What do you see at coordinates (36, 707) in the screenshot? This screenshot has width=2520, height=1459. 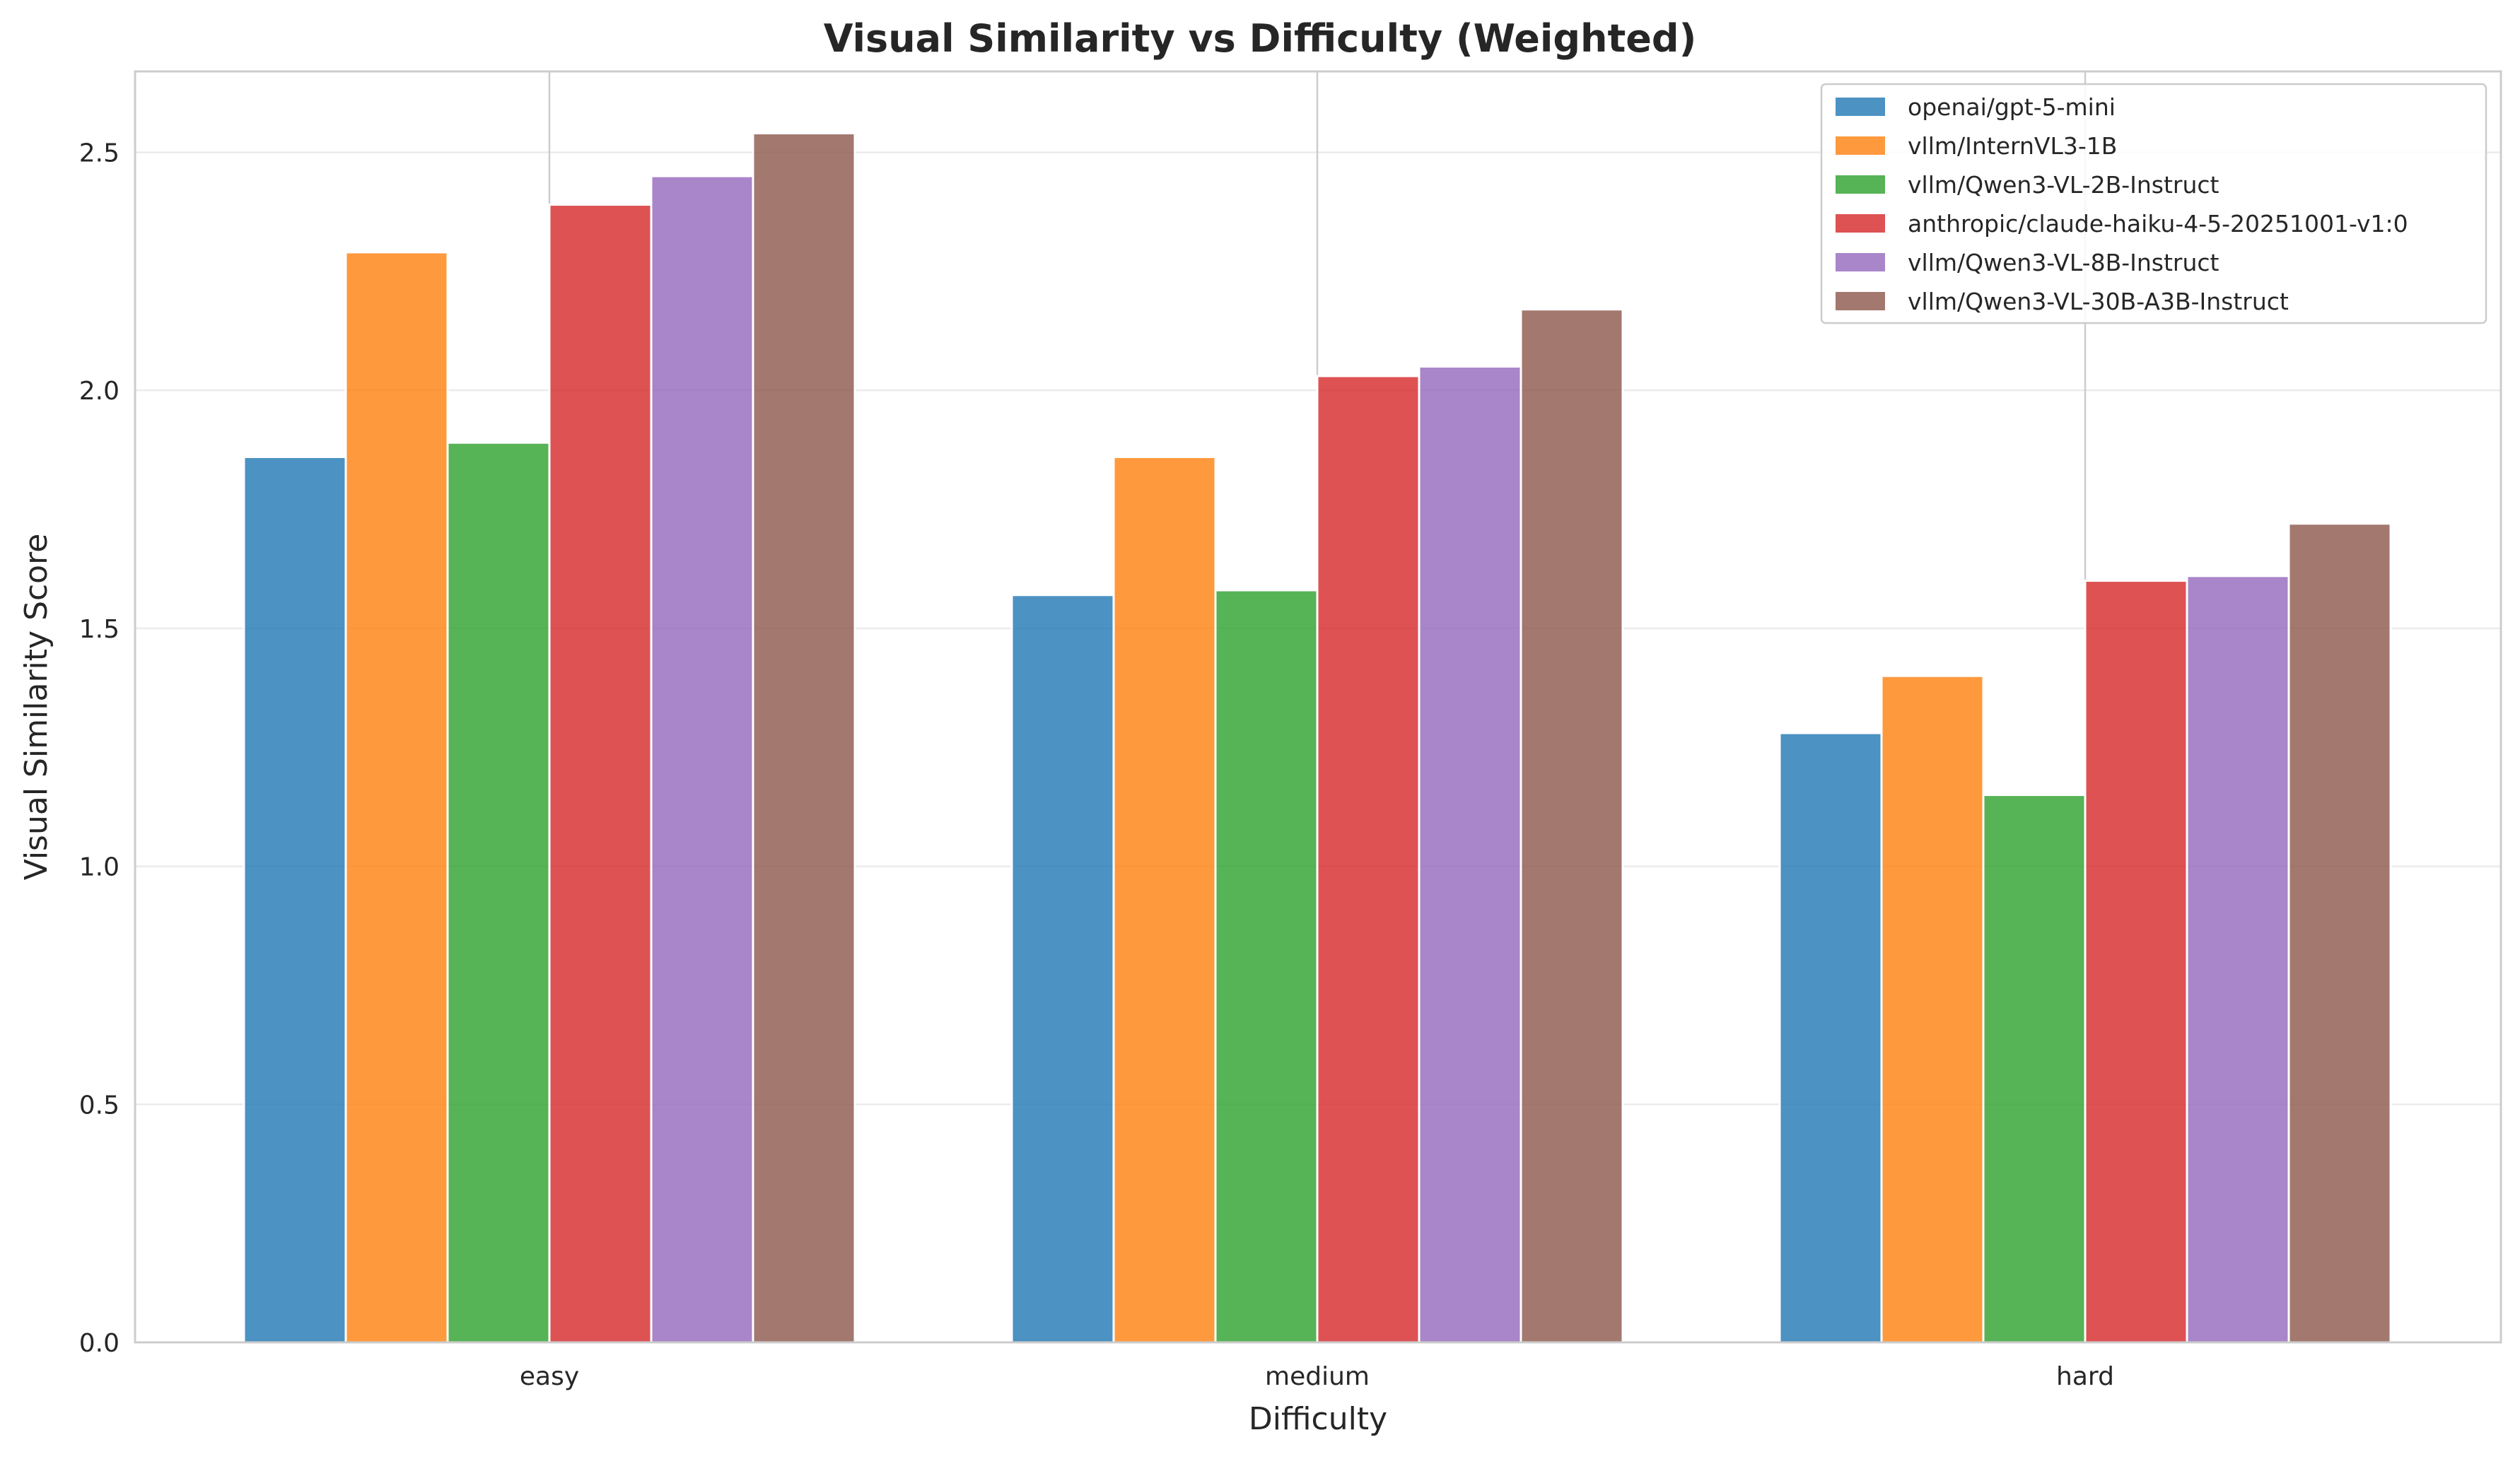 I see `y-axis-label: Visual Similarity Score` at bounding box center [36, 707].